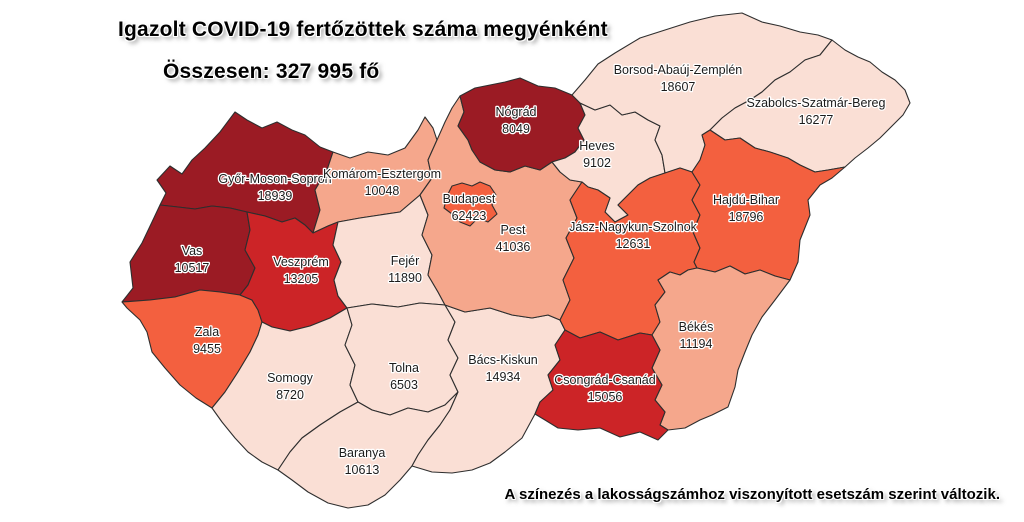 This screenshot has height=522, width=1024. Describe the element at coordinates (271, 71) in the screenshot. I see `total-cases-label: Összesen: 327 995 fő` at that location.